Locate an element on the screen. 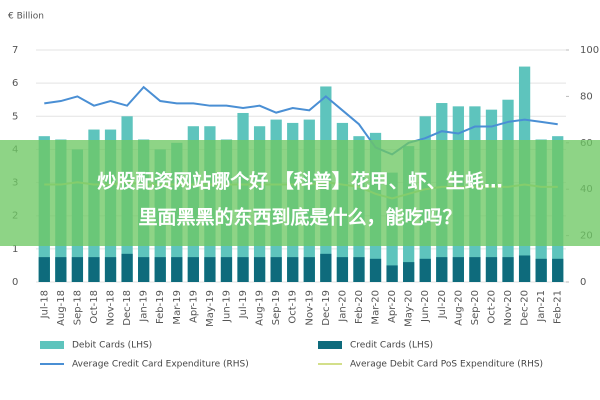  x-tick-label: Apr-20 is located at coordinates (392, 306).